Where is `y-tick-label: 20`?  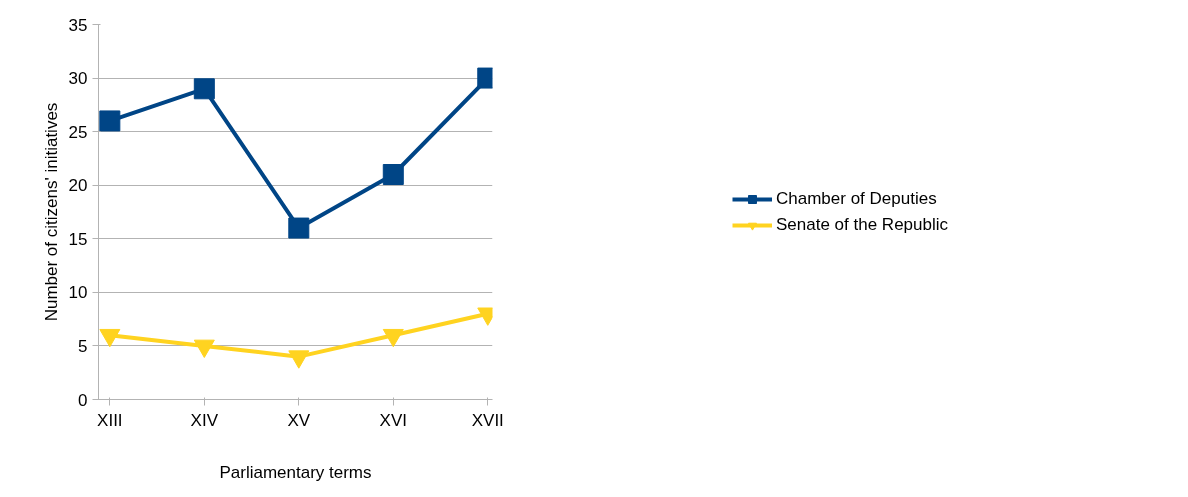
y-tick-label: 20 is located at coordinates (78, 186).